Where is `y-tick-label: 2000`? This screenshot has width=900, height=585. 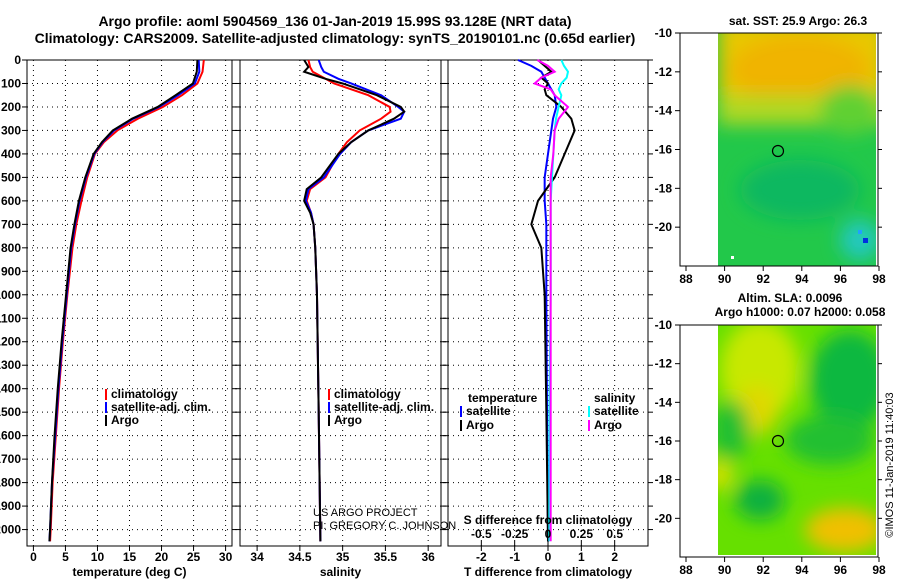
y-tick-label: 2000 is located at coordinates (10, 530).